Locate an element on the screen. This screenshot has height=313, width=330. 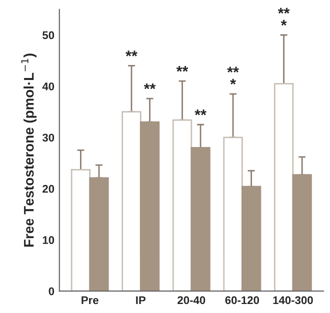
y-tick-label: 20 is located at coordinates (48, 188).